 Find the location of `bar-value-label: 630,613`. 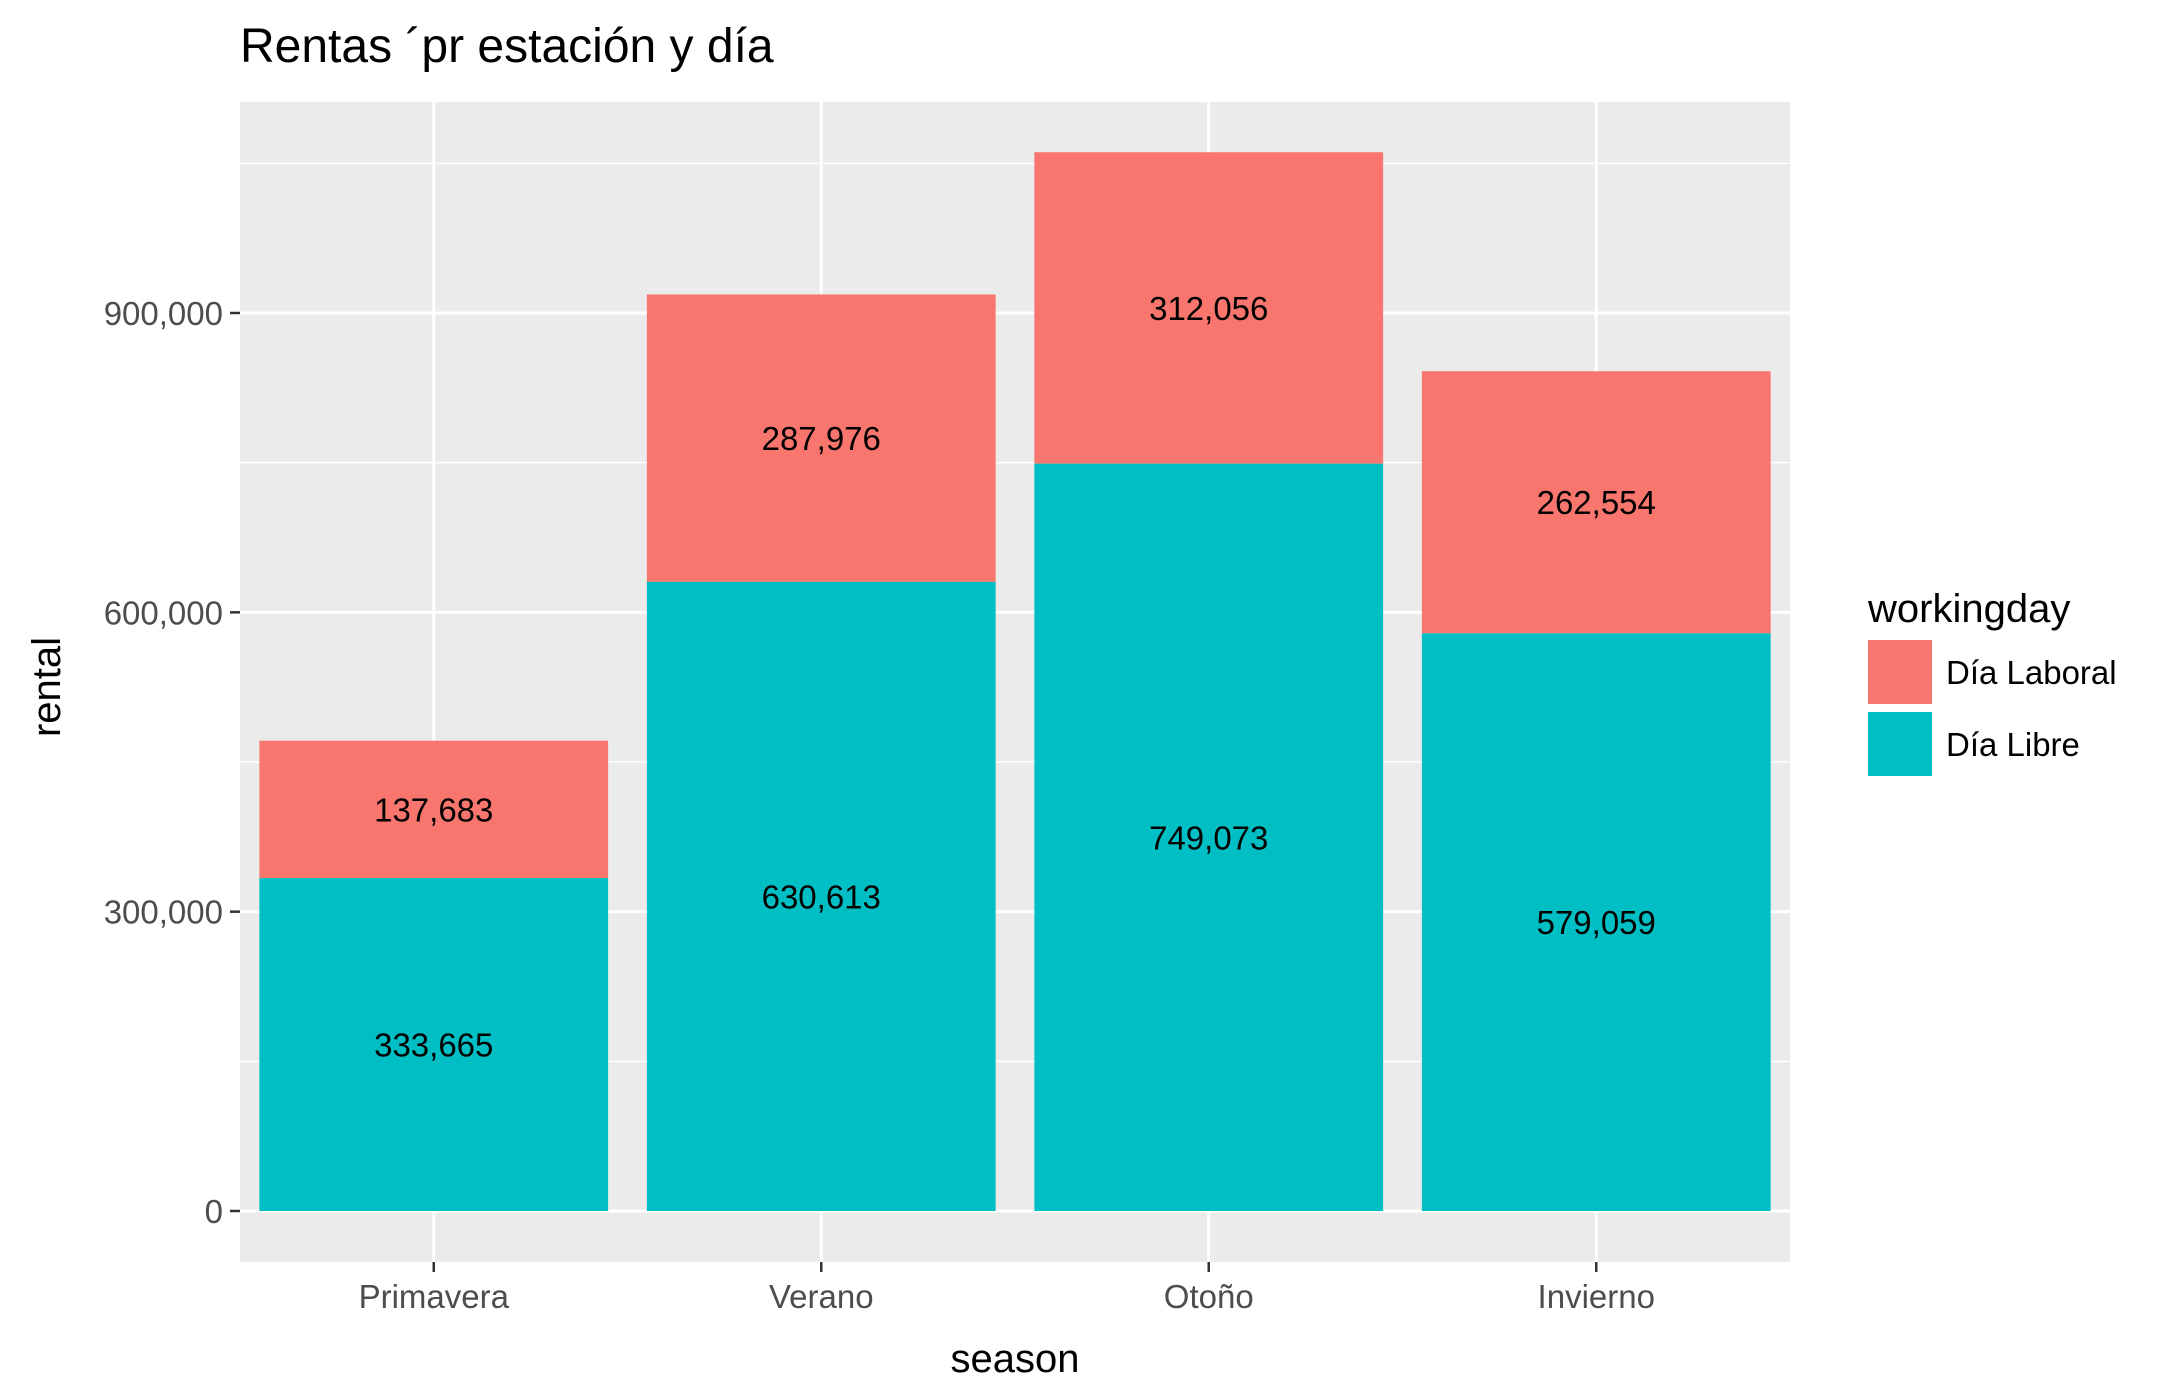

bar-value-label: 630,613 is located at coordinates (821, 896).